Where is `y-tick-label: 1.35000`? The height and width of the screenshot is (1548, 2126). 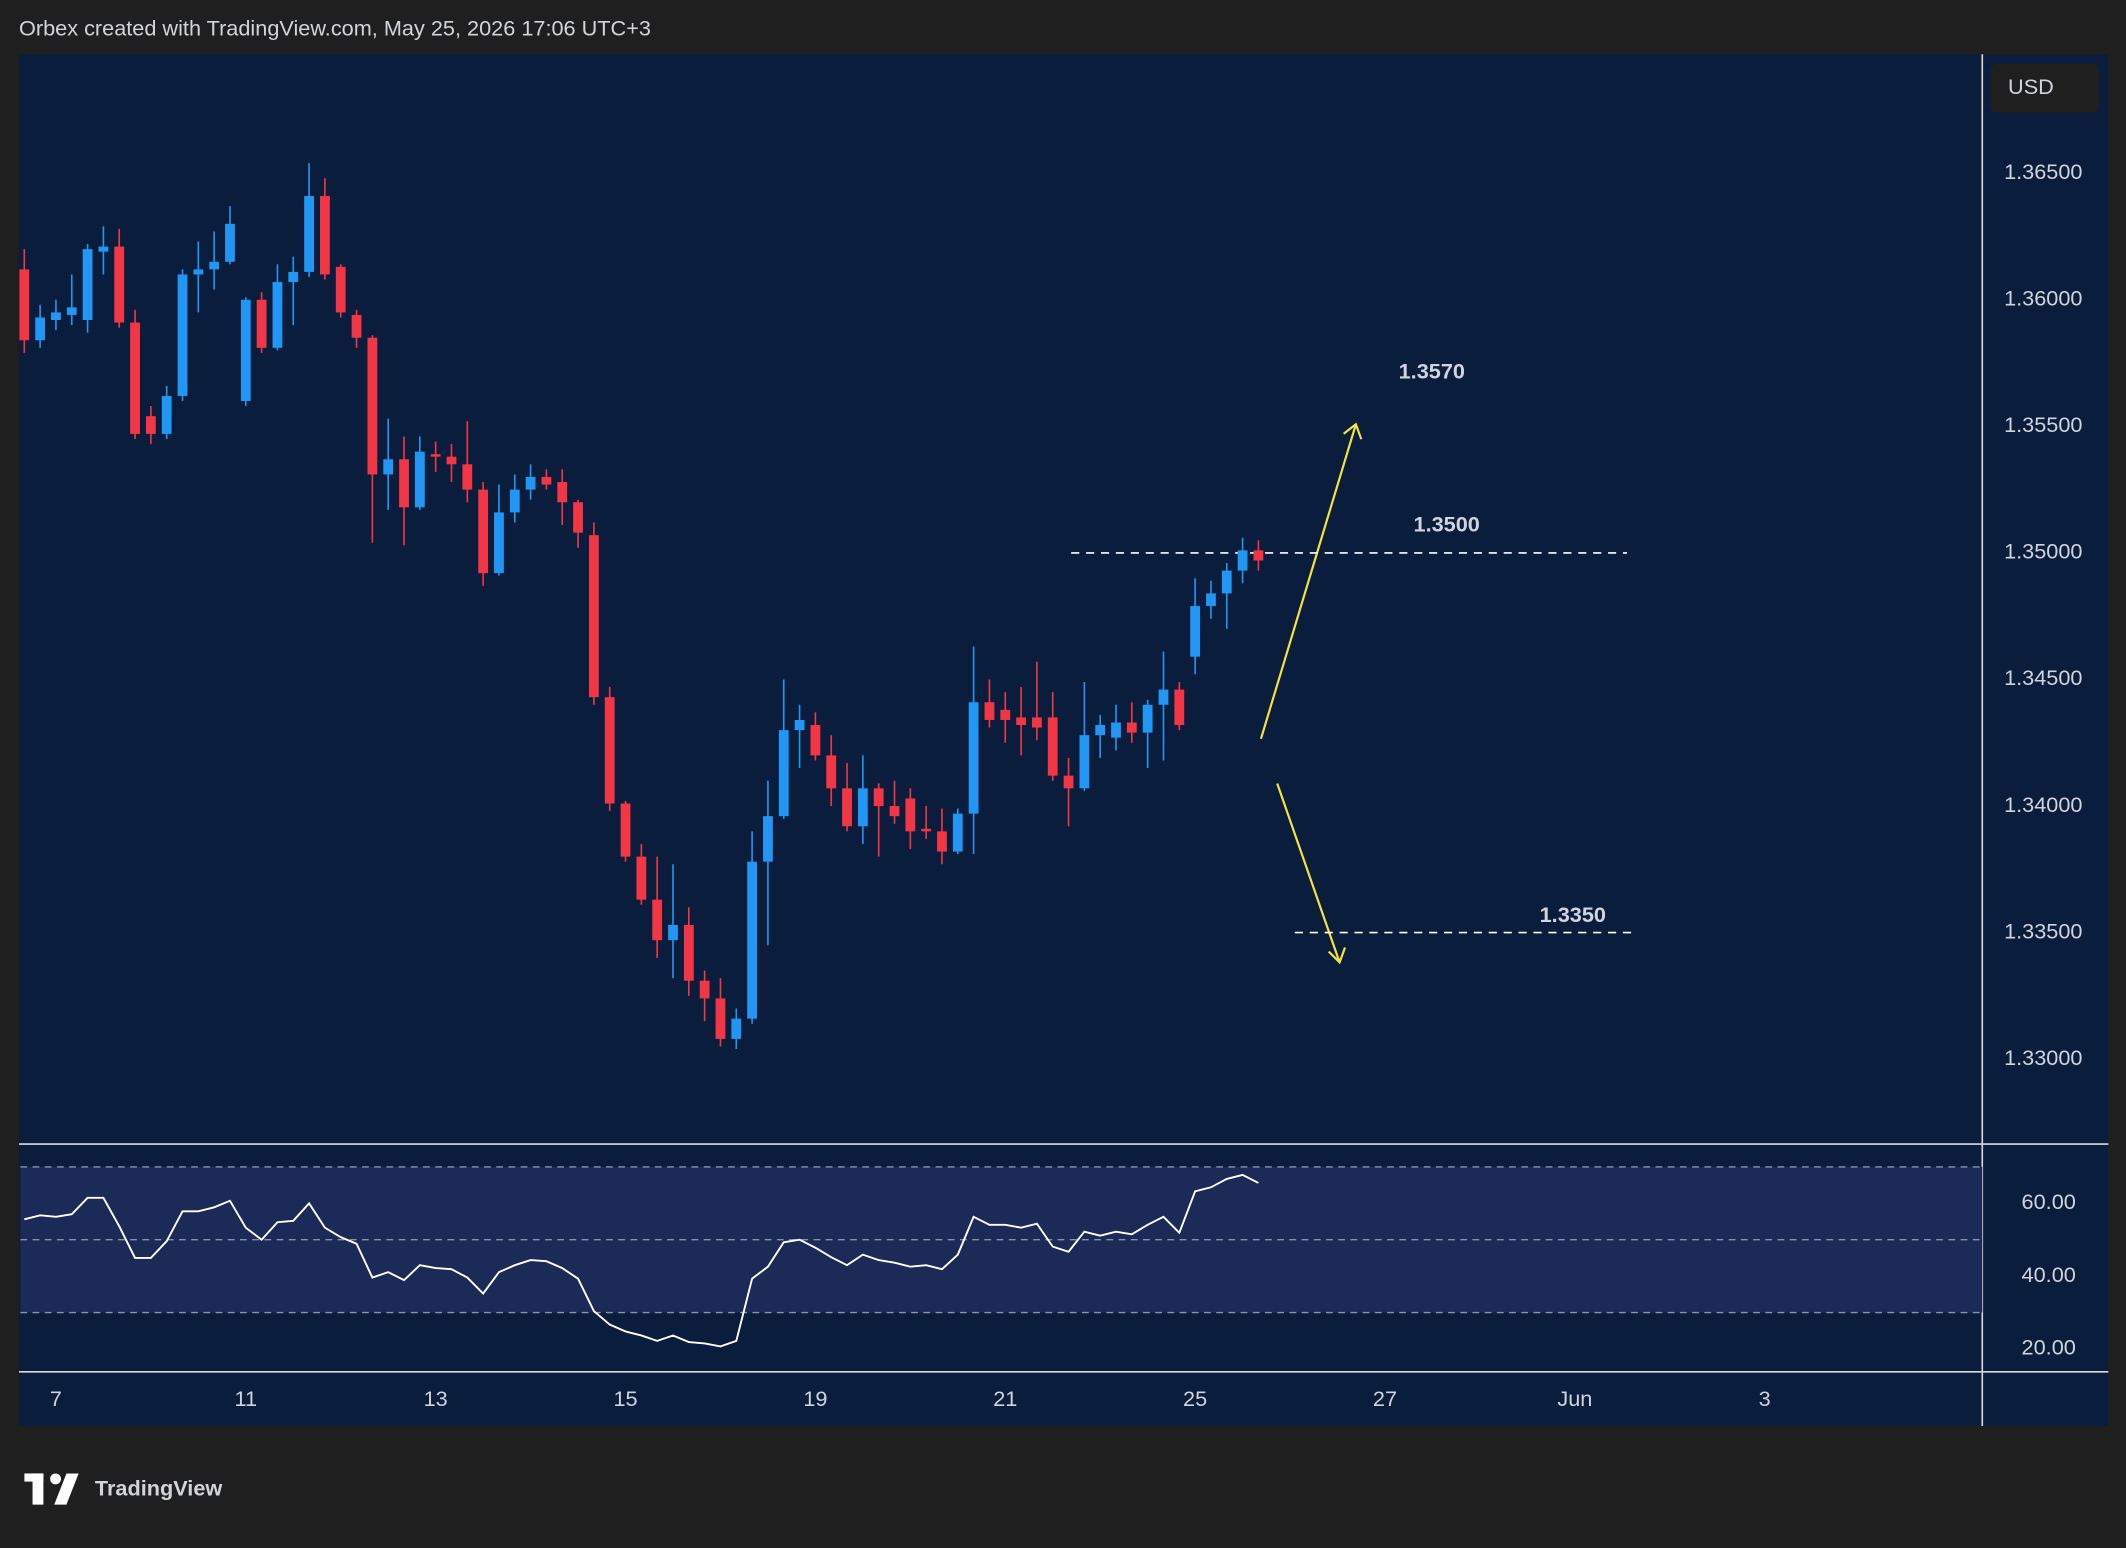 y-tick-label: 1.35000 is located at coordinates (2043, 551).